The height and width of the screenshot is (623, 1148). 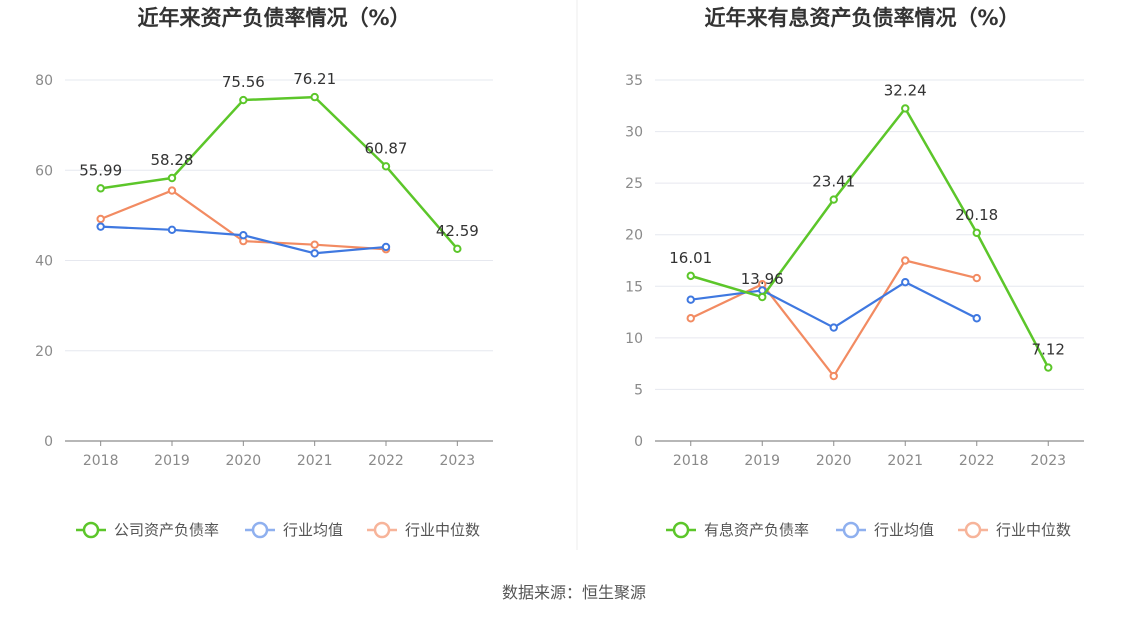 I want to click on data-label: 58.28, so click(x=172, y=160).